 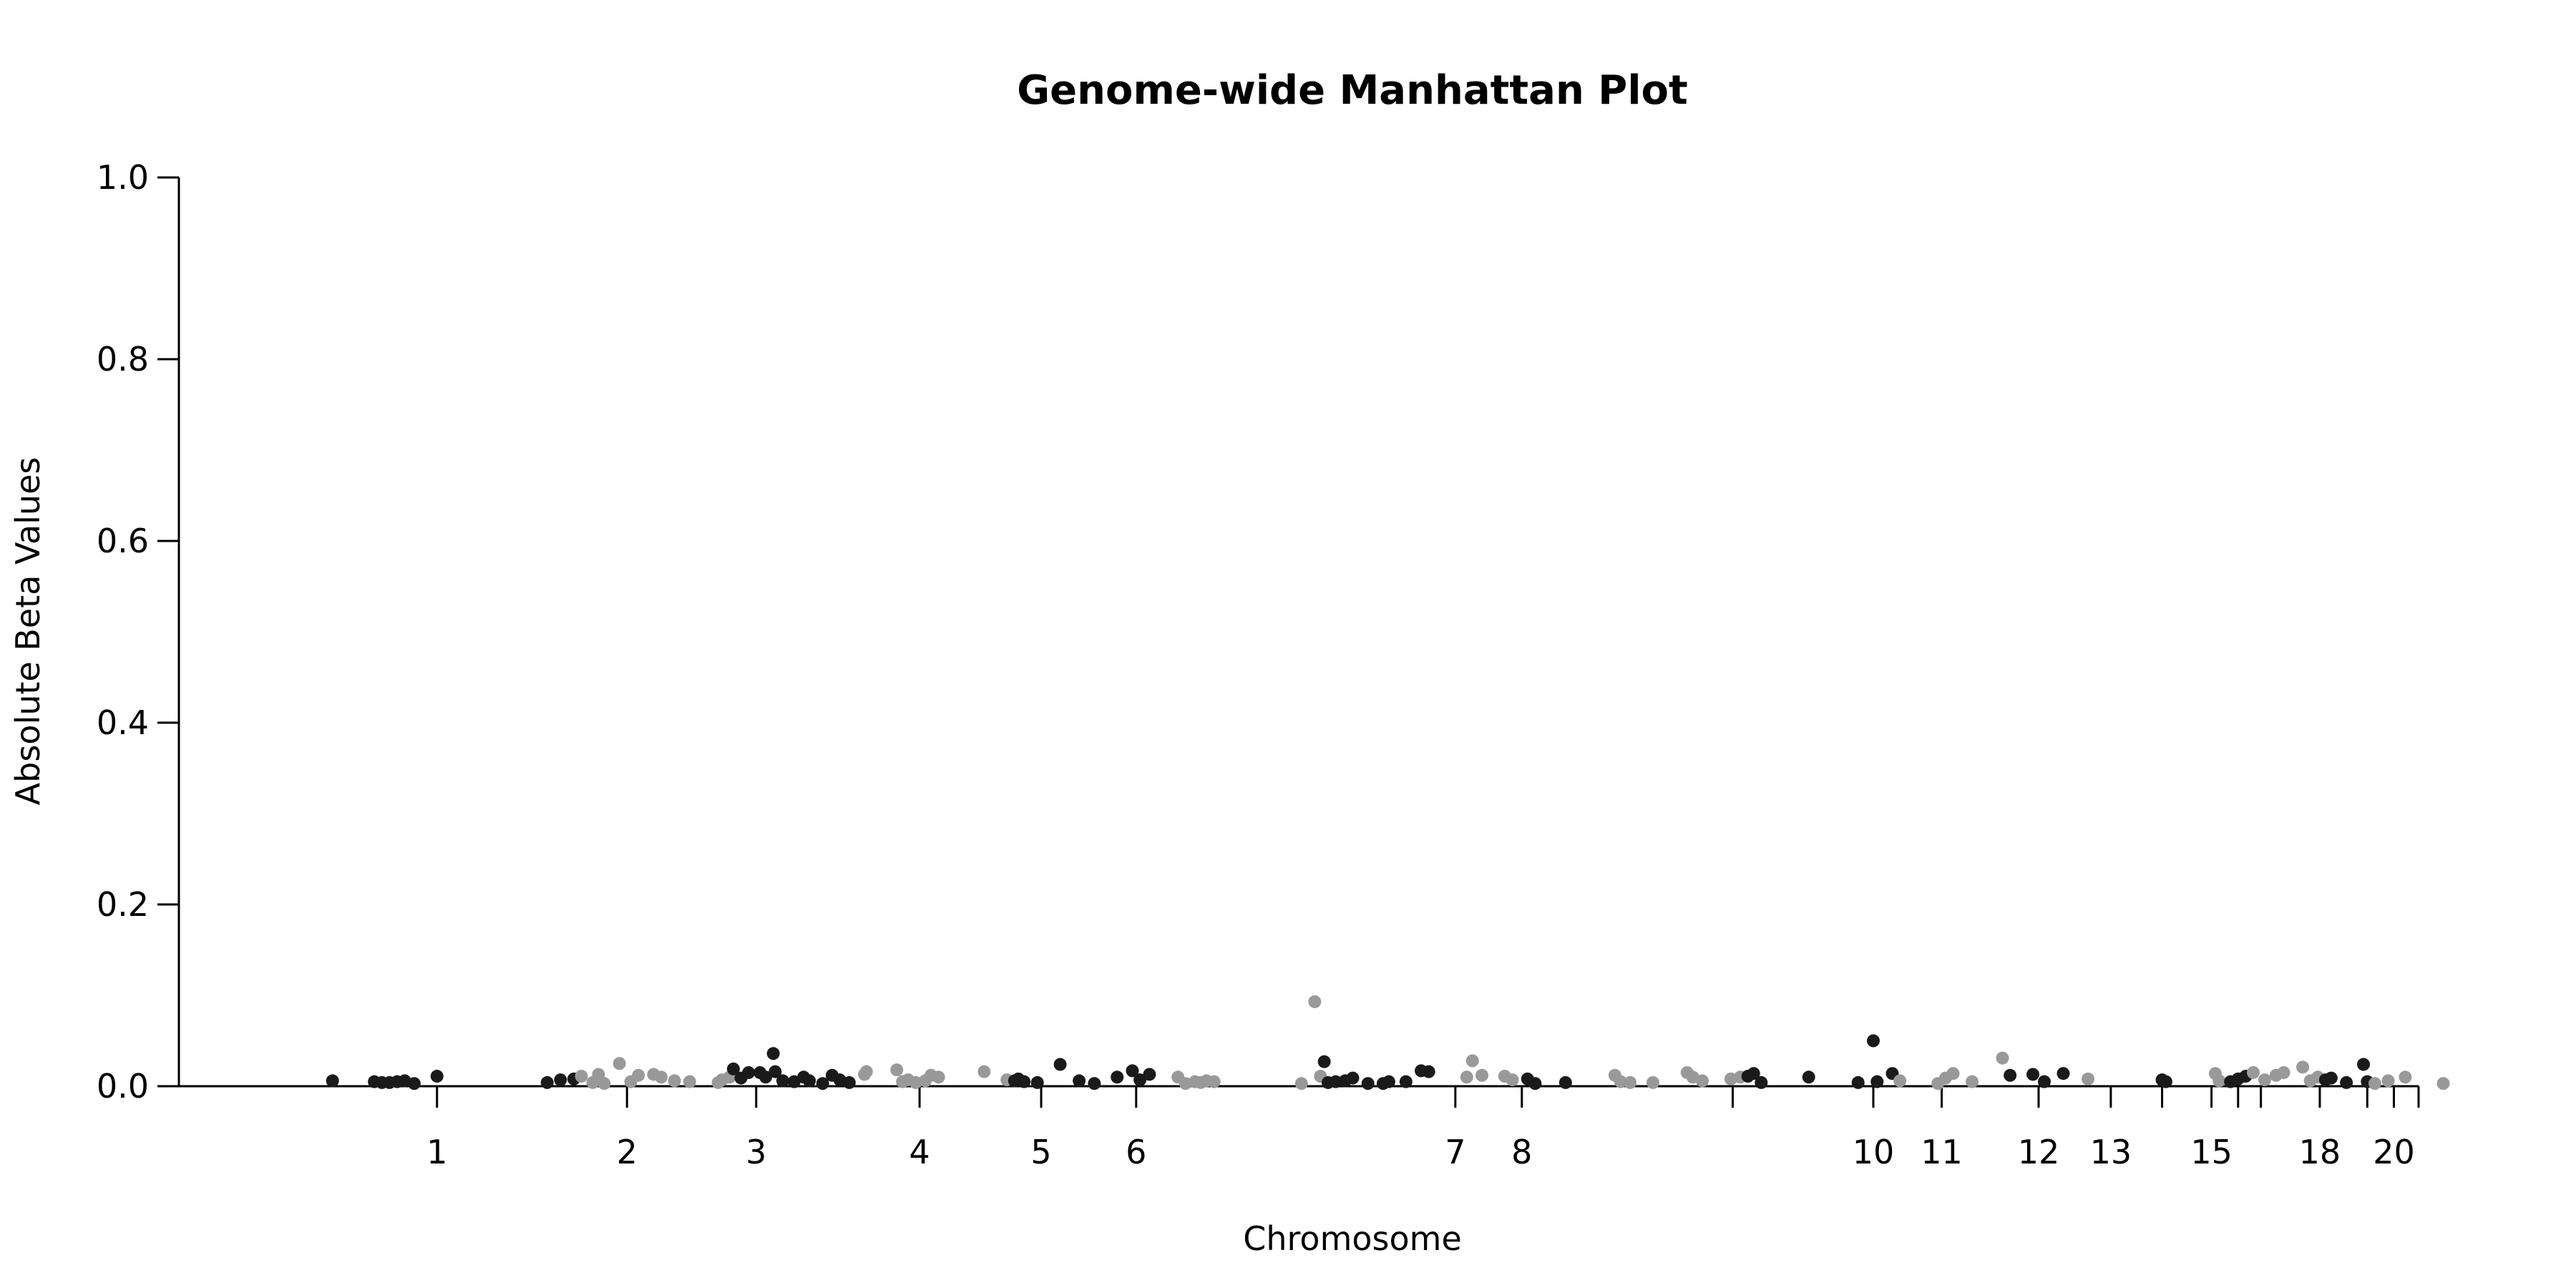 What do you see at coordinates (123, 722) in the screenshot?
I see `y-tick-label: 0.4` at bounding box center [123, 722].